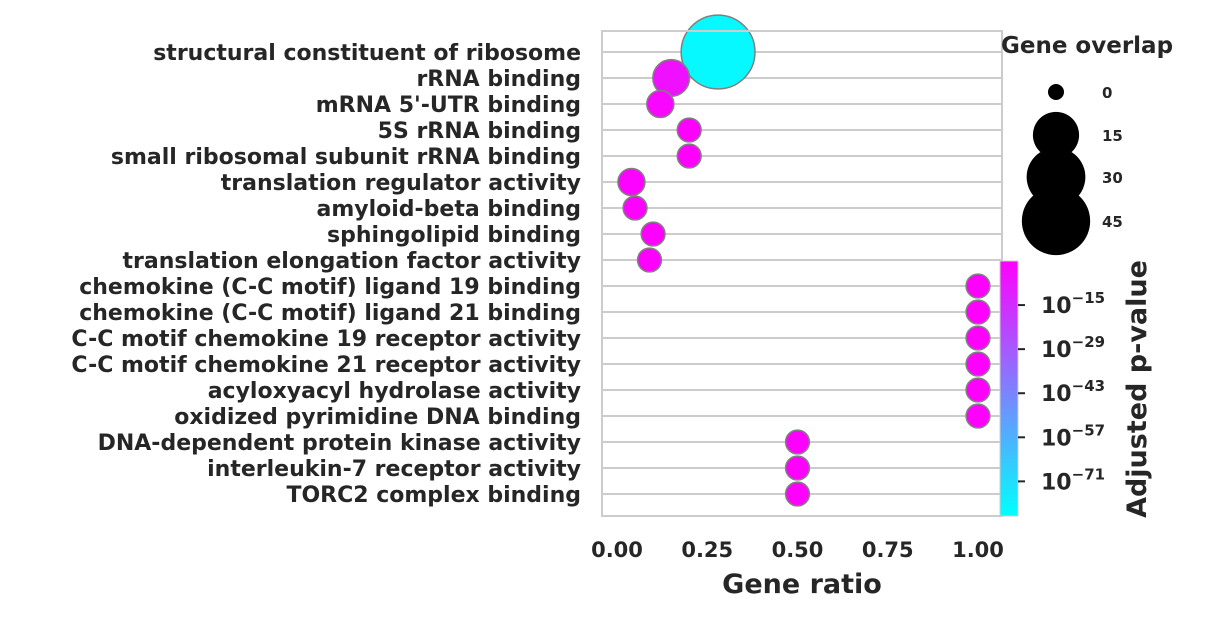  I want to click on category-label: small ribosomal subunit rRNA binding, so click(346, 157).